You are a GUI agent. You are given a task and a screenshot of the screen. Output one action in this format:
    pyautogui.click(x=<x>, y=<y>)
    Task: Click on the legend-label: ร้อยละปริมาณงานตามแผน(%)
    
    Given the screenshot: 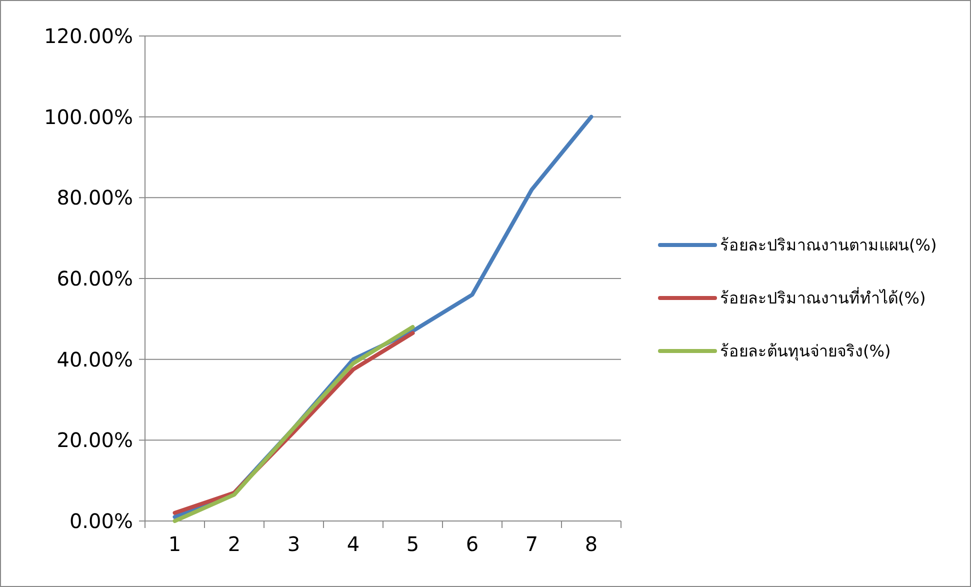 What is the action you would take?
    pyautogui.click(x=828, y=245)
    